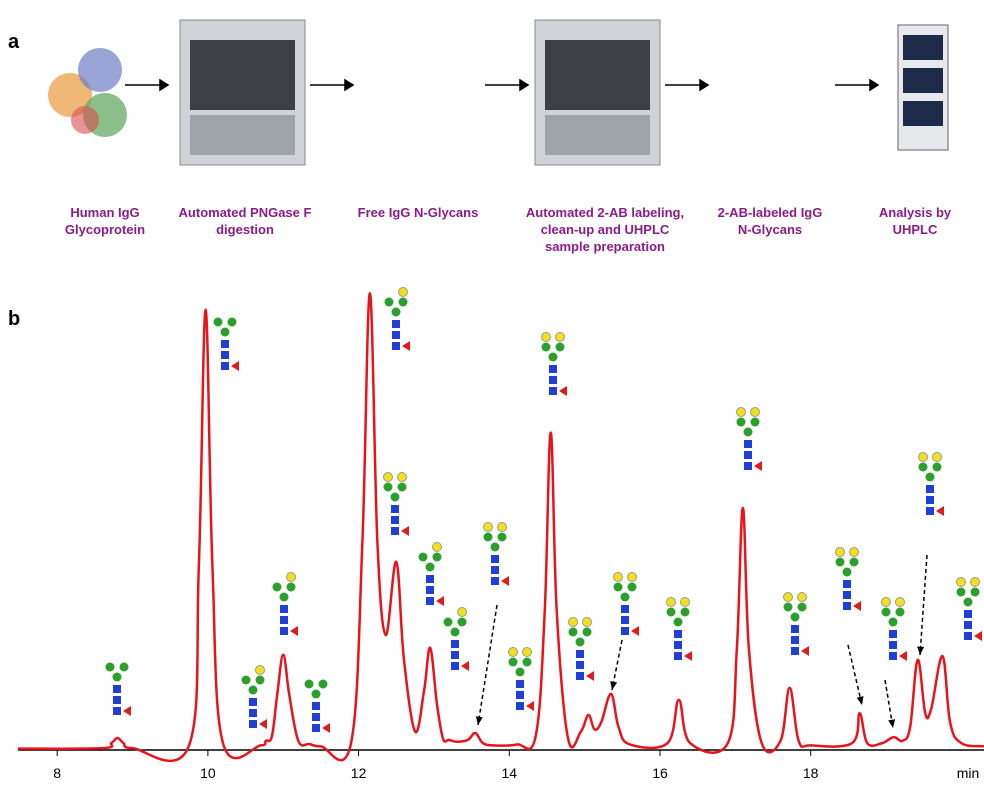 The width and height of the screenshot is (984, 790). I want to click on step-label-line: Automated PNGase F, so click(245, 212).